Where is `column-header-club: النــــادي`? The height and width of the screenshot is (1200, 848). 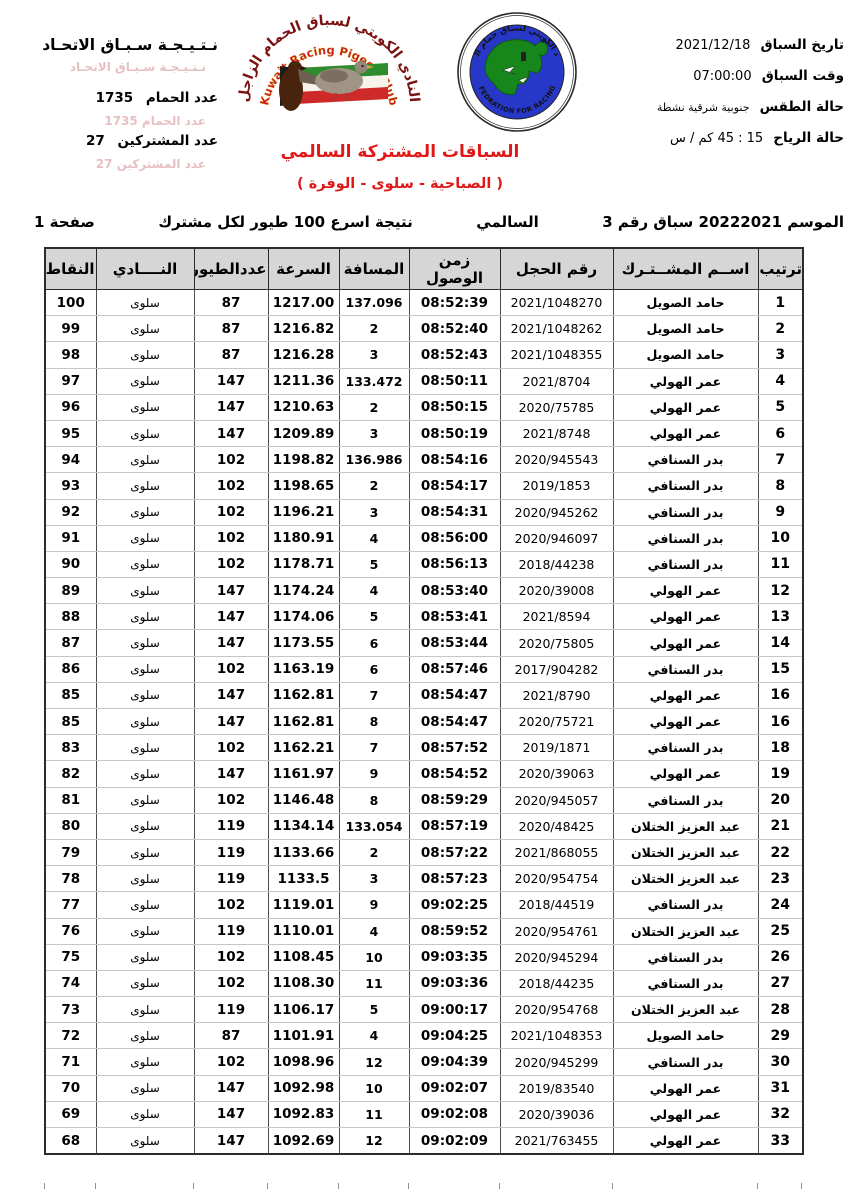
column-header-club: النــــادي is located at coordinates (145, 268).